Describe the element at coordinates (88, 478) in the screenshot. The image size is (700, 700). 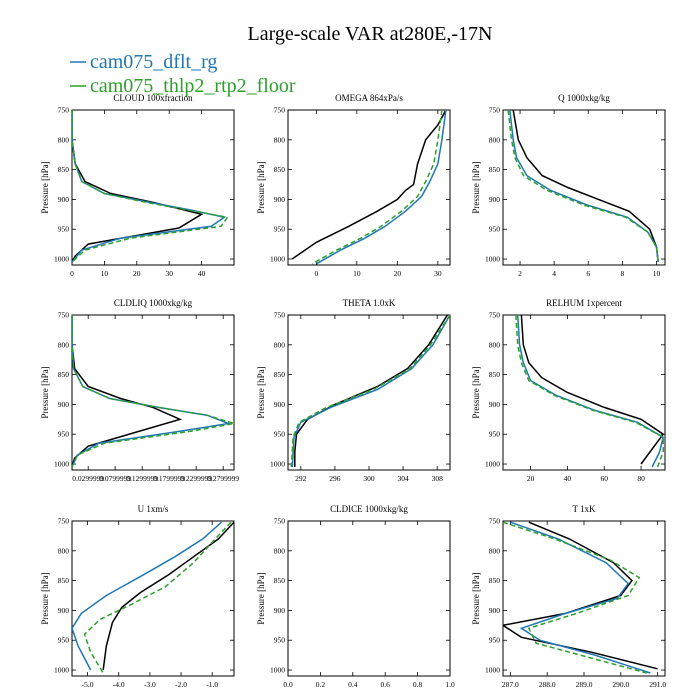
I see `x-tick-label: 0.0299999` at that location.